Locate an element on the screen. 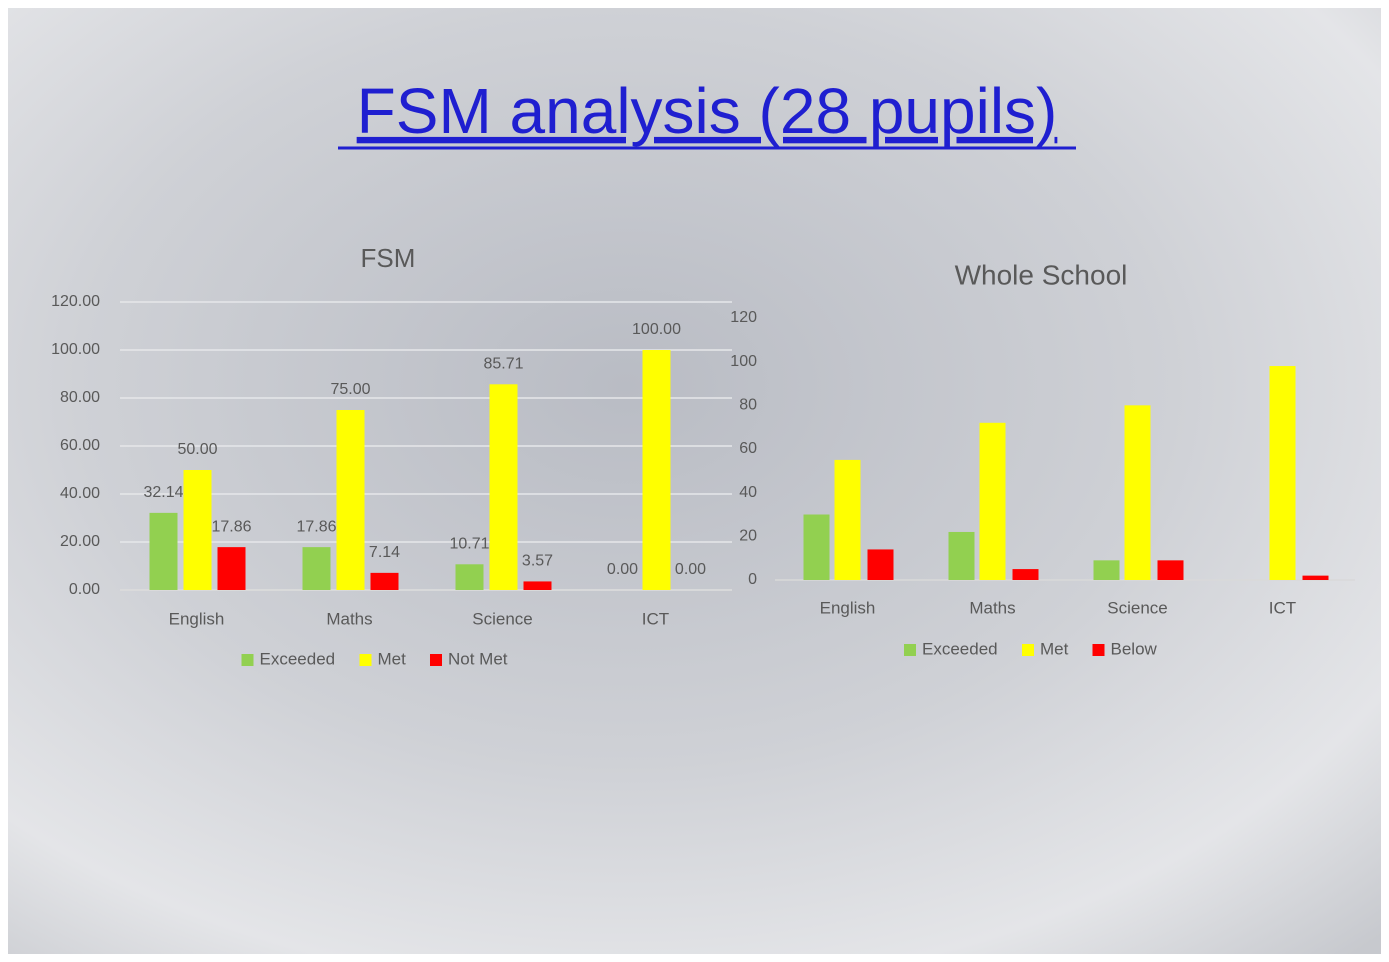  y-tick-label: 0 is located at coordinates (752, 579).